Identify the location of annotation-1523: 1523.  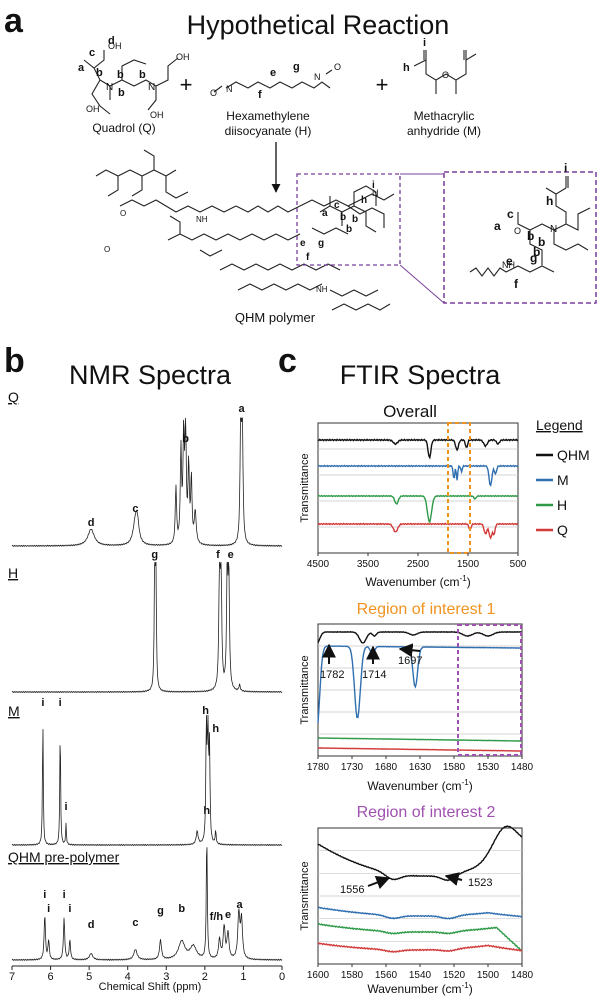
(480, 883).